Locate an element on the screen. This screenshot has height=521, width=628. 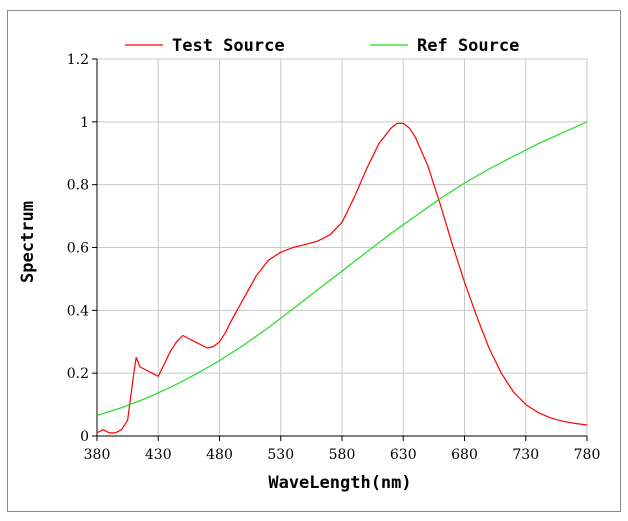
y-tick-labels: 0 0.2 0.4 0.6 0.8 1 1.2 is located at coordinates (78, 248).